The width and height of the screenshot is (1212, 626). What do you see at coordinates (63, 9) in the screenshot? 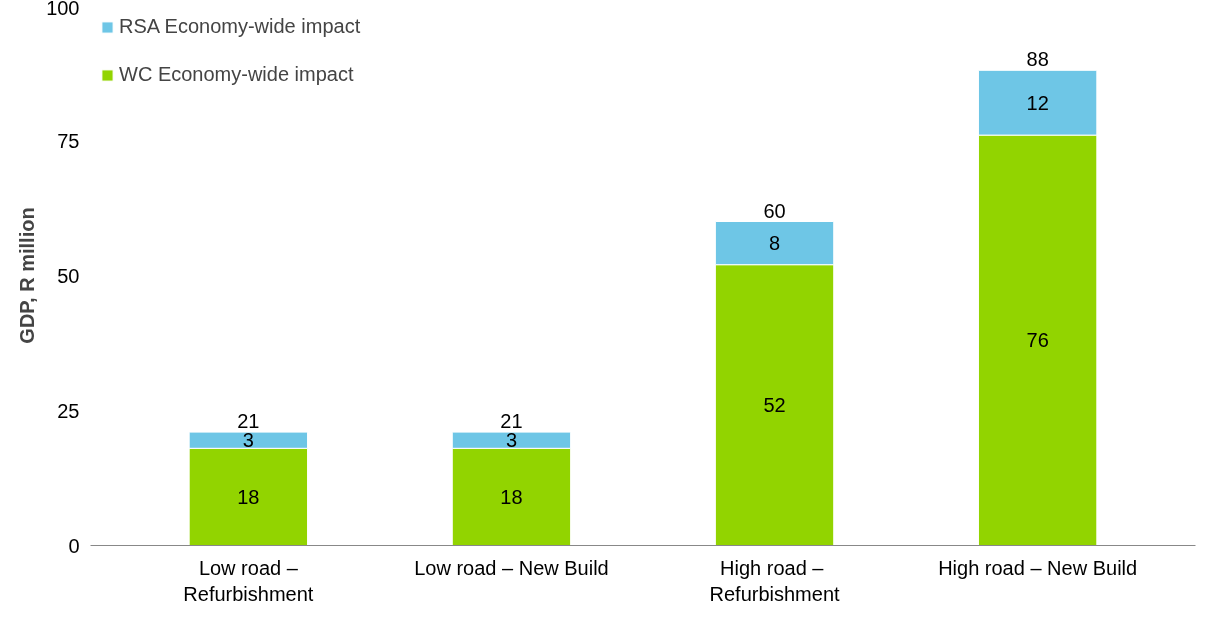
I see `y-tick-label: 100` at bounding box center [63, 9].